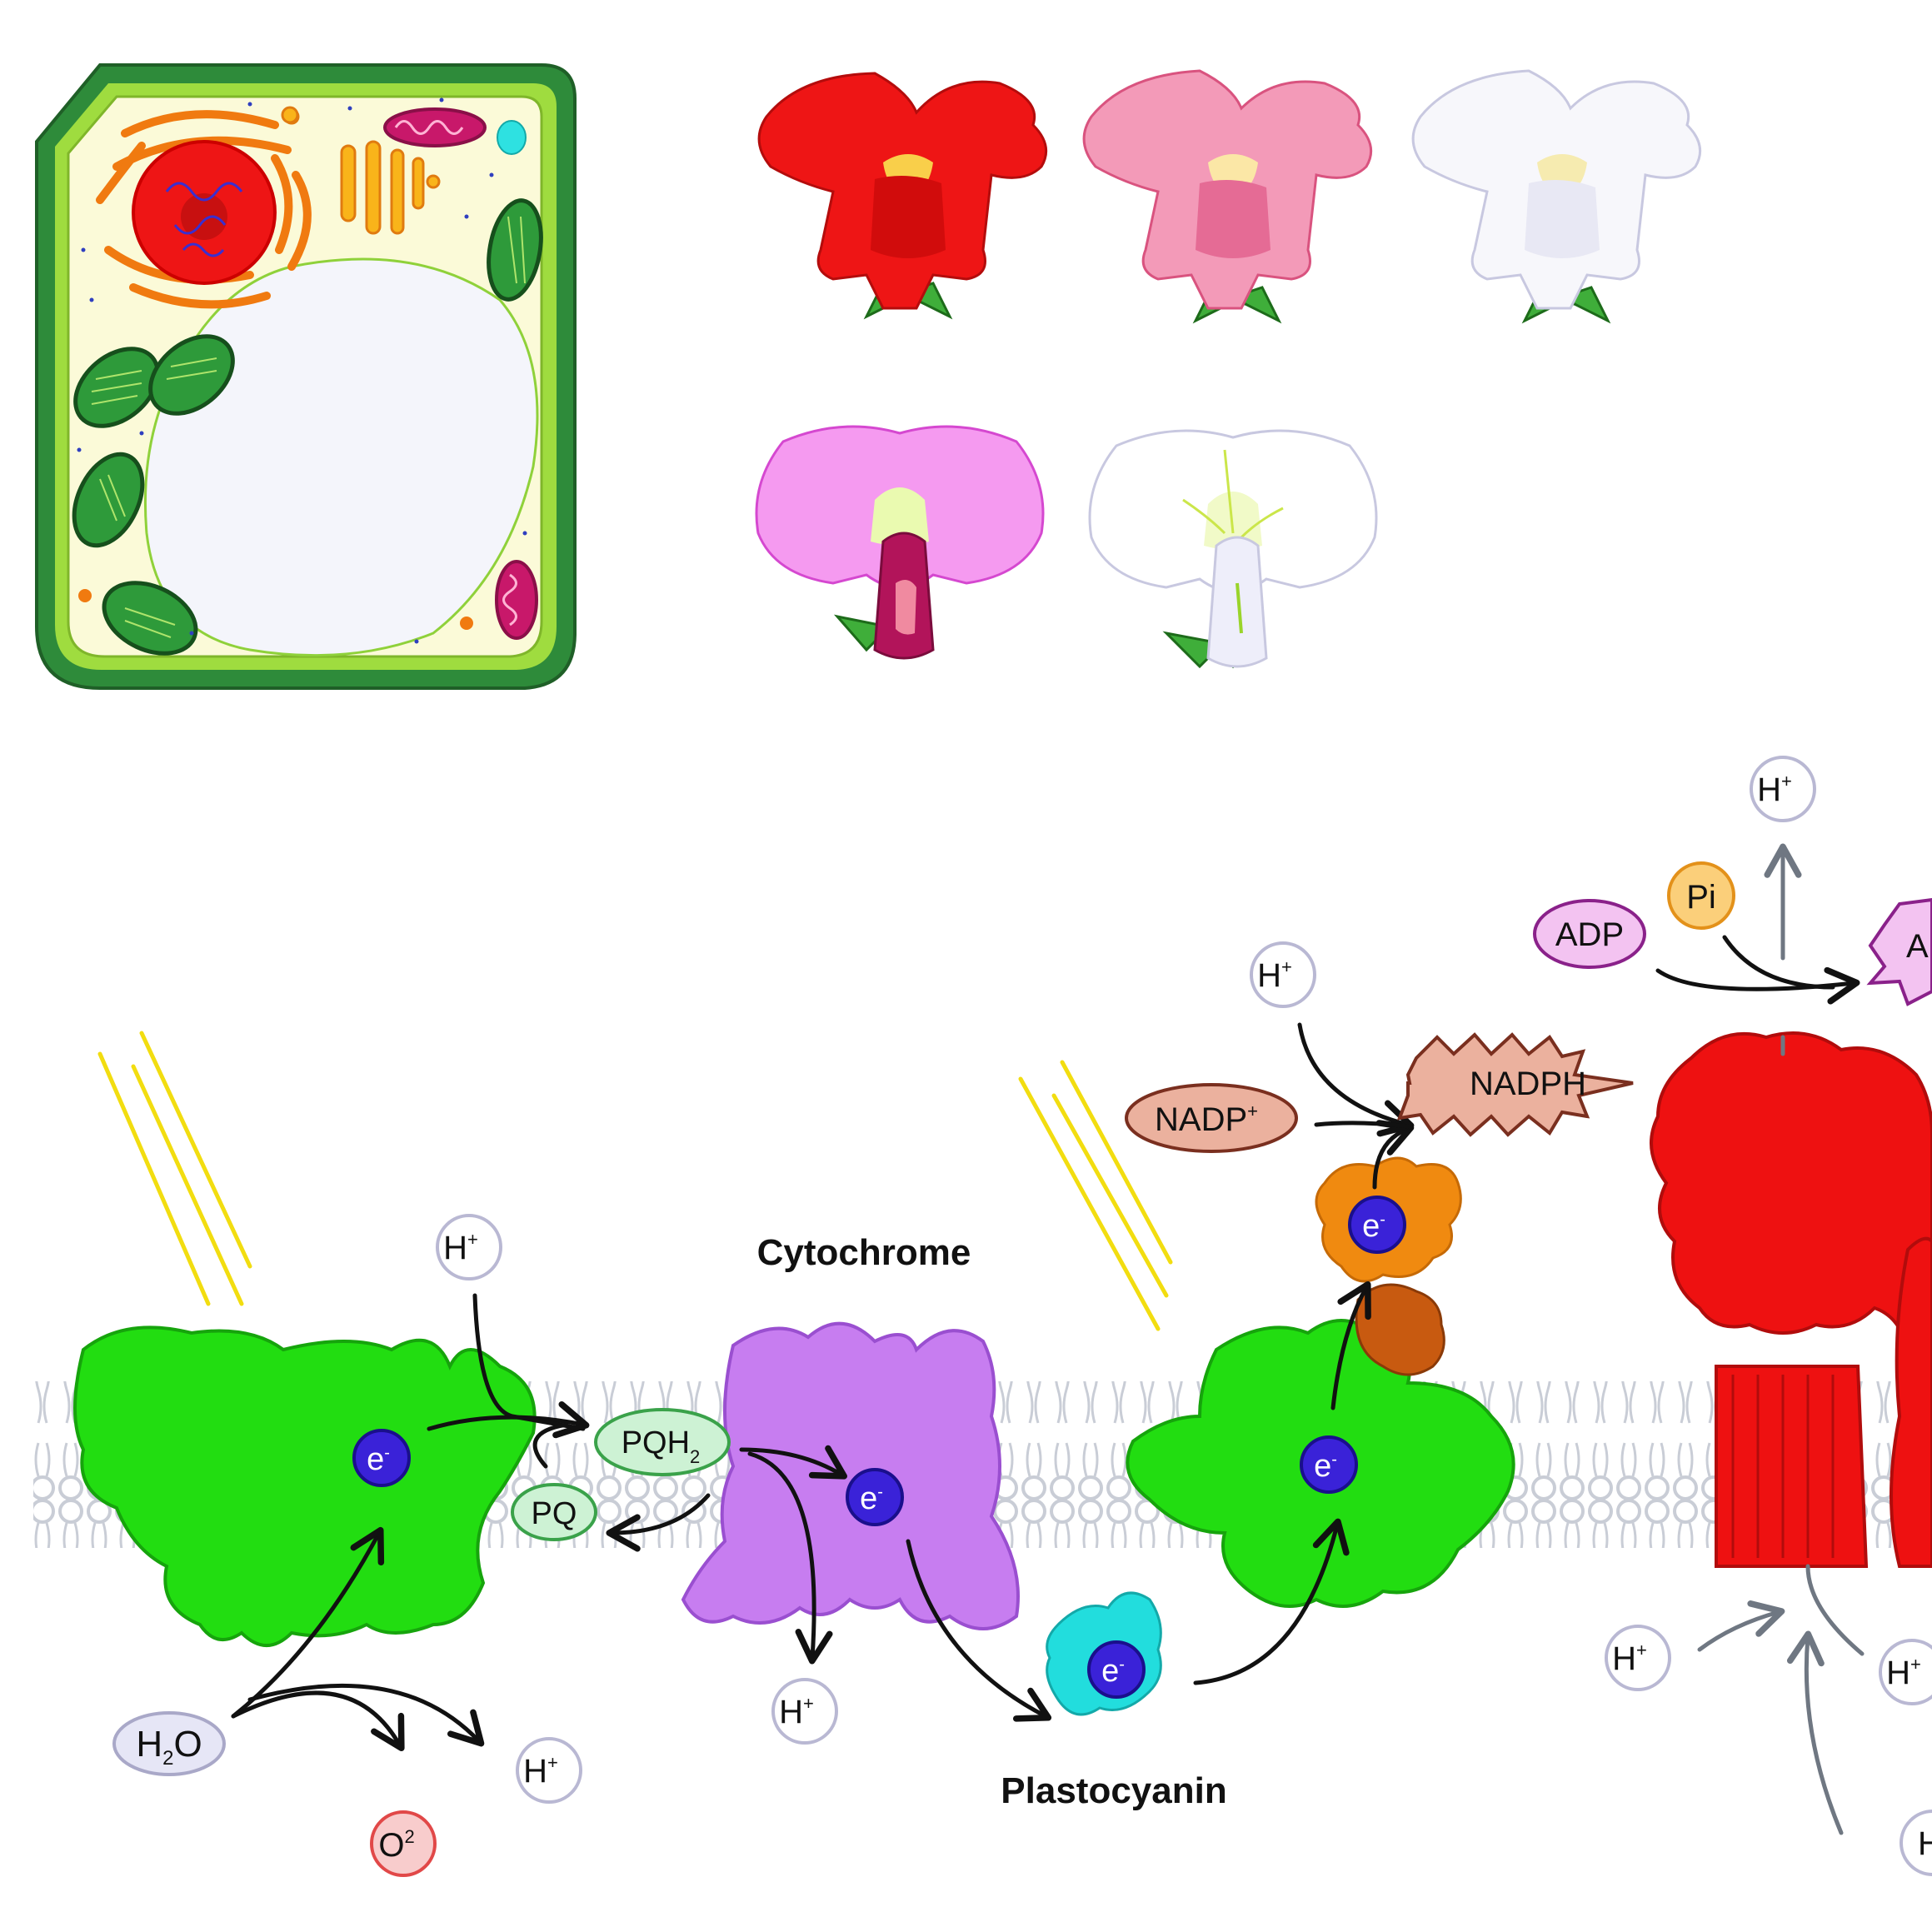  I want to click on atp-product: A, so click(1899, 951).